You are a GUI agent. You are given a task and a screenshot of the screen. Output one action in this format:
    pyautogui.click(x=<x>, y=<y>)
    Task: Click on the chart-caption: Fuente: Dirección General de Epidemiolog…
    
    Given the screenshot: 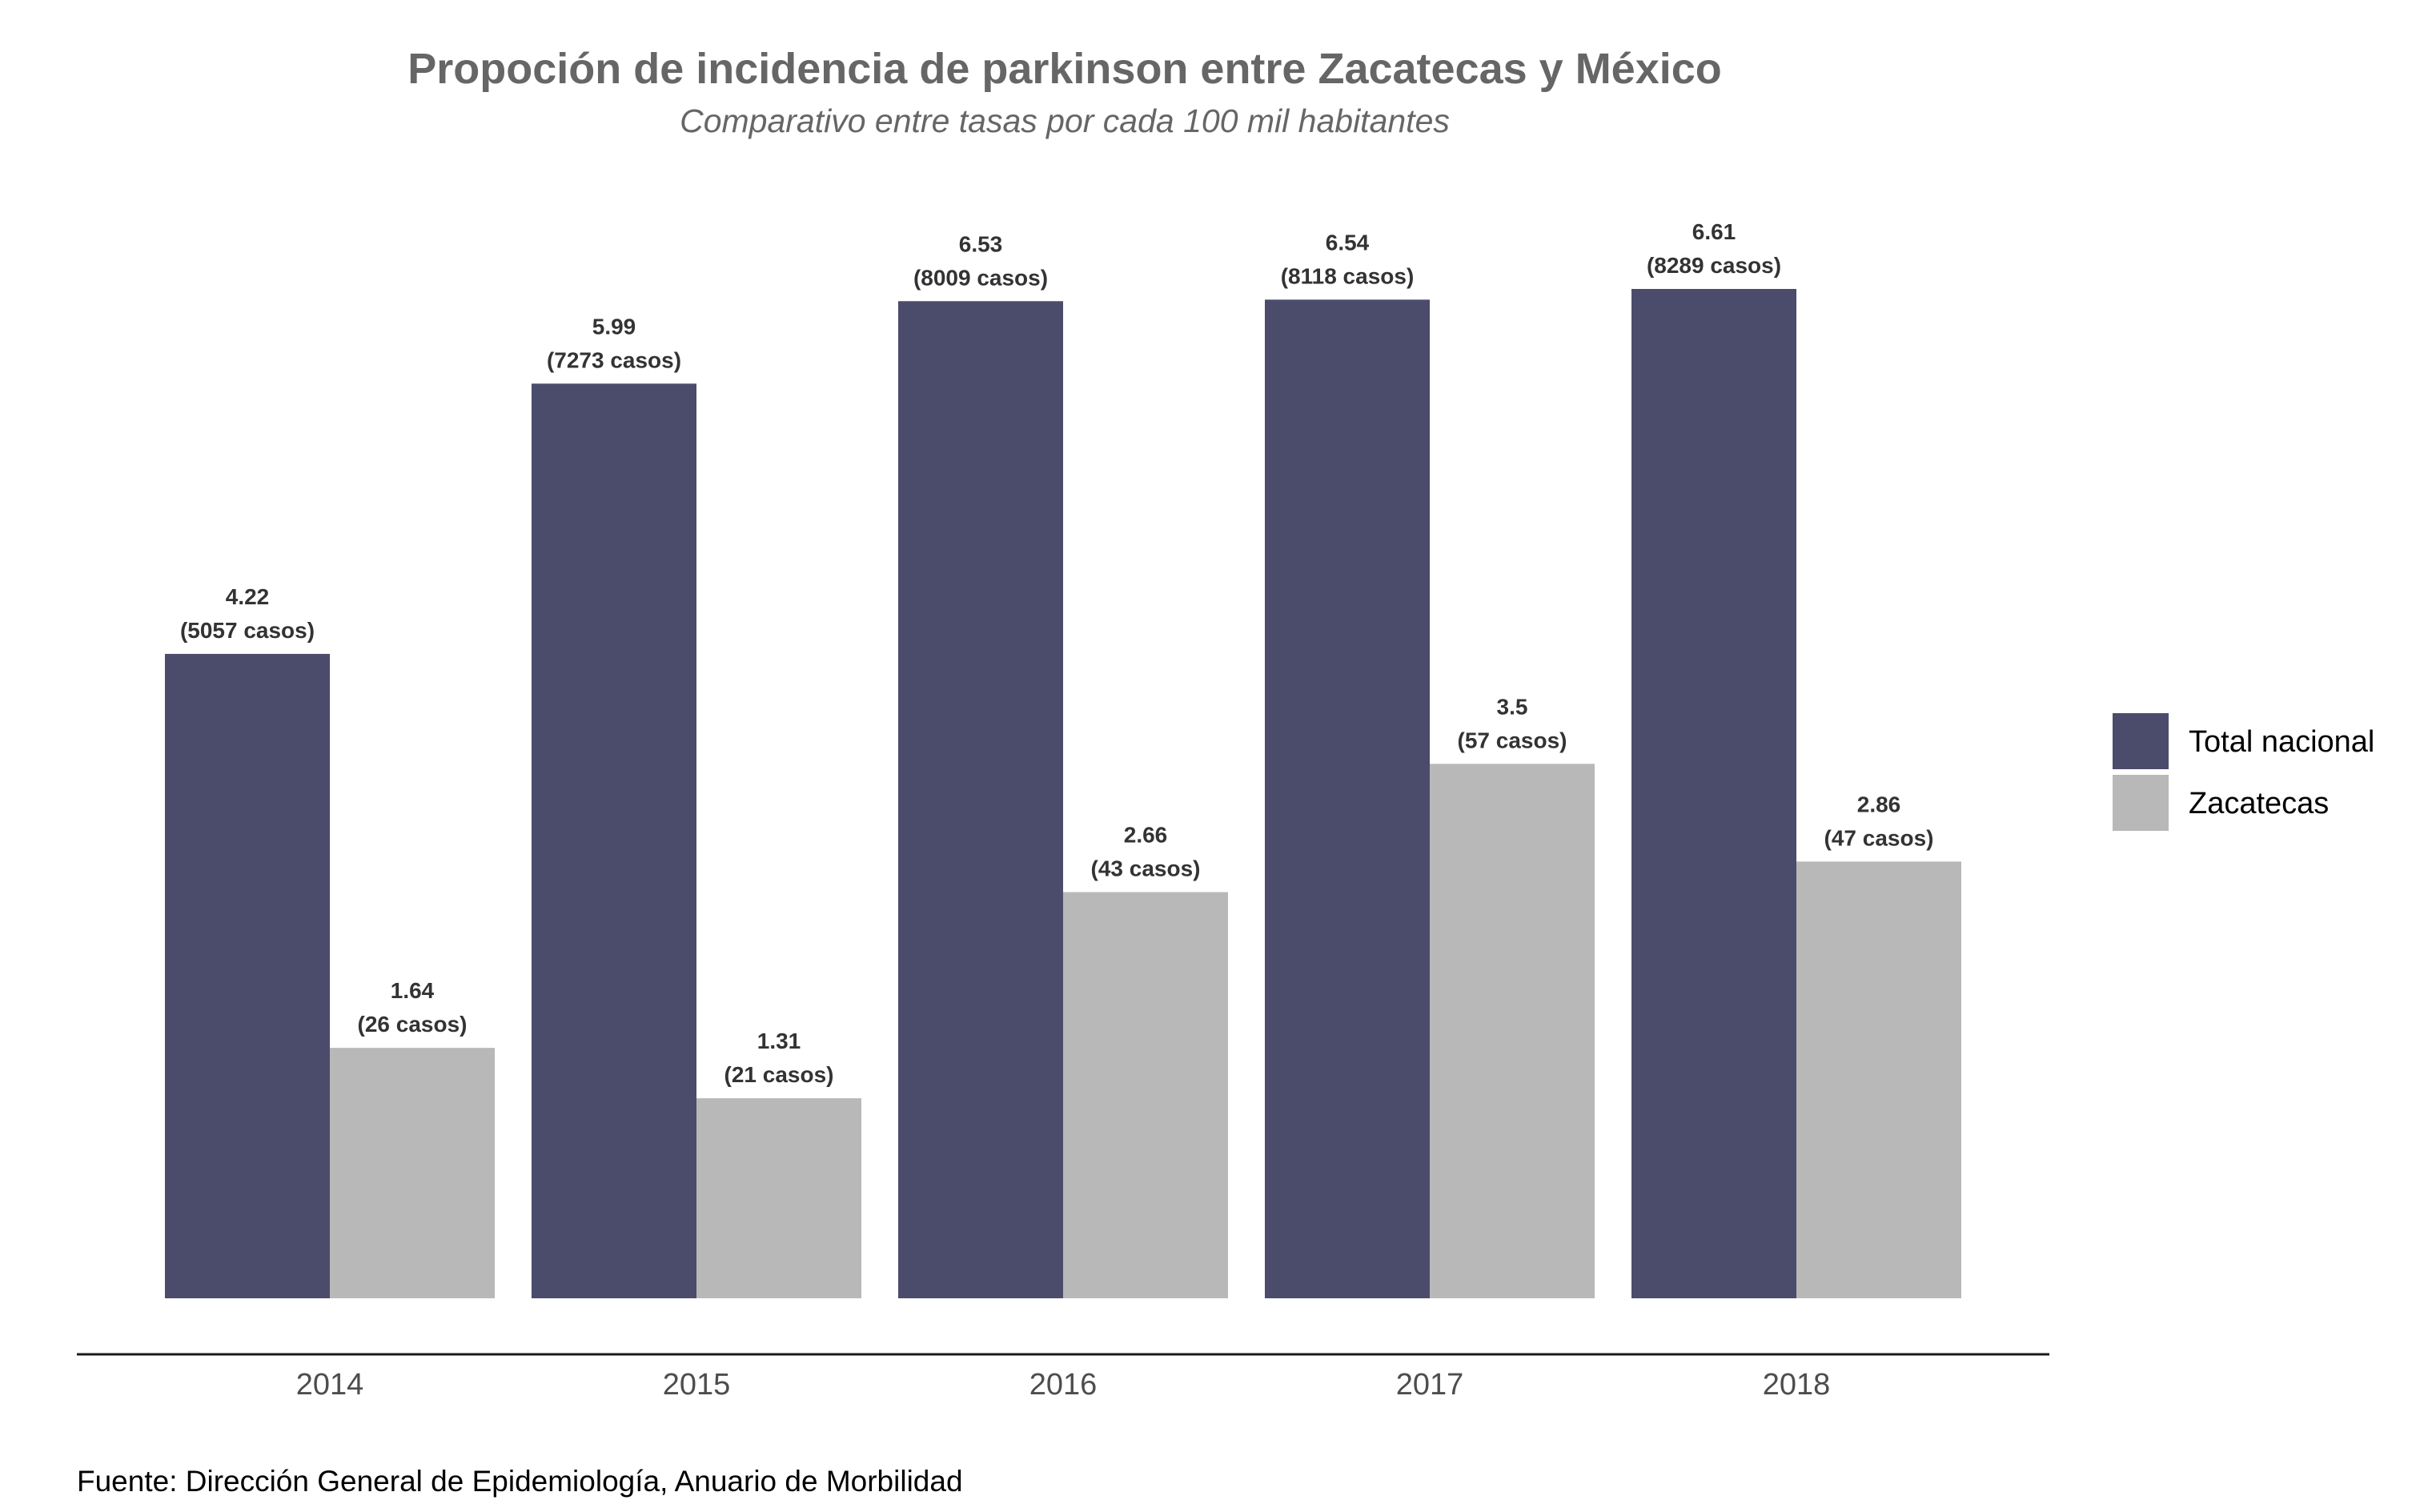 What is the action you would take?
    pyautogui.click(x=520, y=1482)
    